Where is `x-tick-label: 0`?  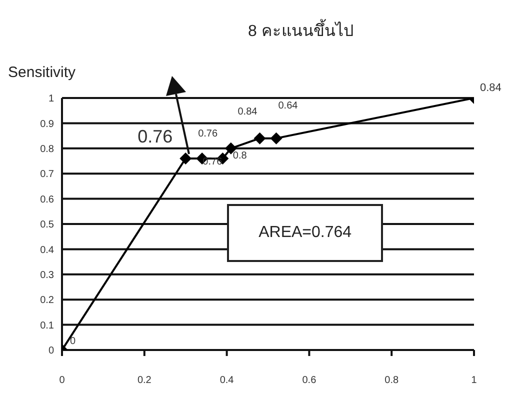
x-tick-label: 0 is located at coordinates (62, 380).